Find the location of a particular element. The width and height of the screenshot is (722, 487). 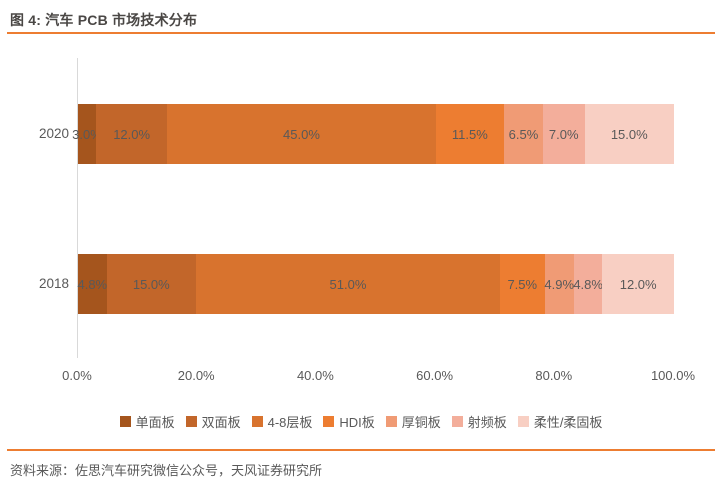

legend-label: HDI板 is located at coordinates (357, 422).